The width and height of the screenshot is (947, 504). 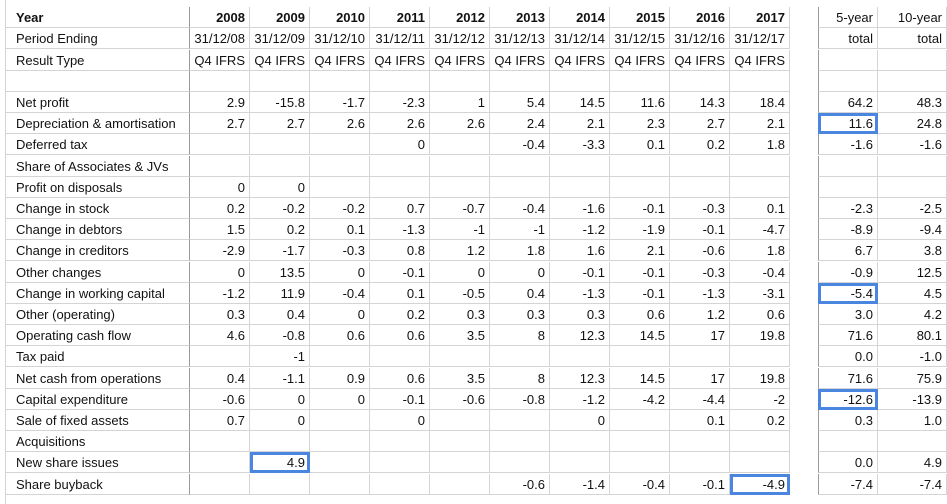 What do you see at coordinates (640, 144) in the screenshot?
I see `value-cell: 0.1` at bounding box center [640, 144].